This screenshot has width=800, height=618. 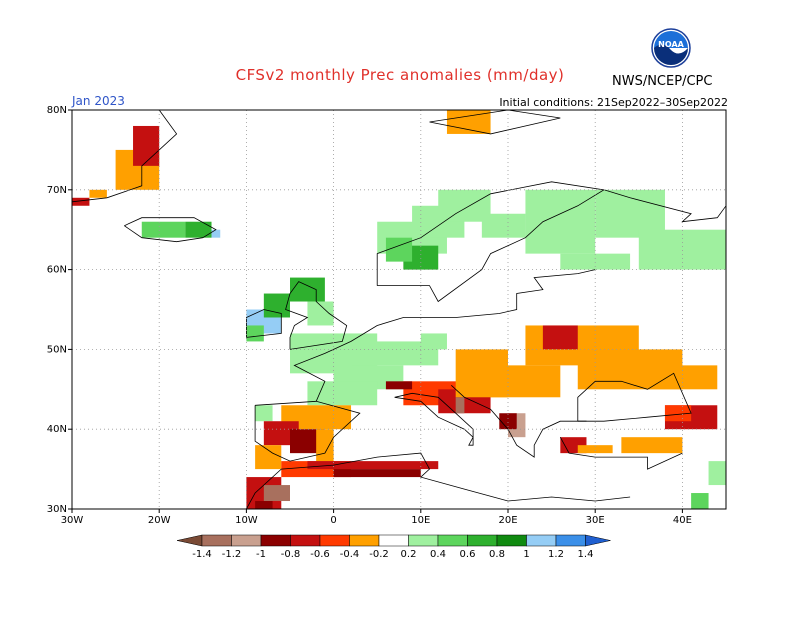 What do you see at coordinates (468, 554) in the screenshot?
I see `colorbar-label: 0.6` at bounding box center [468, 554].